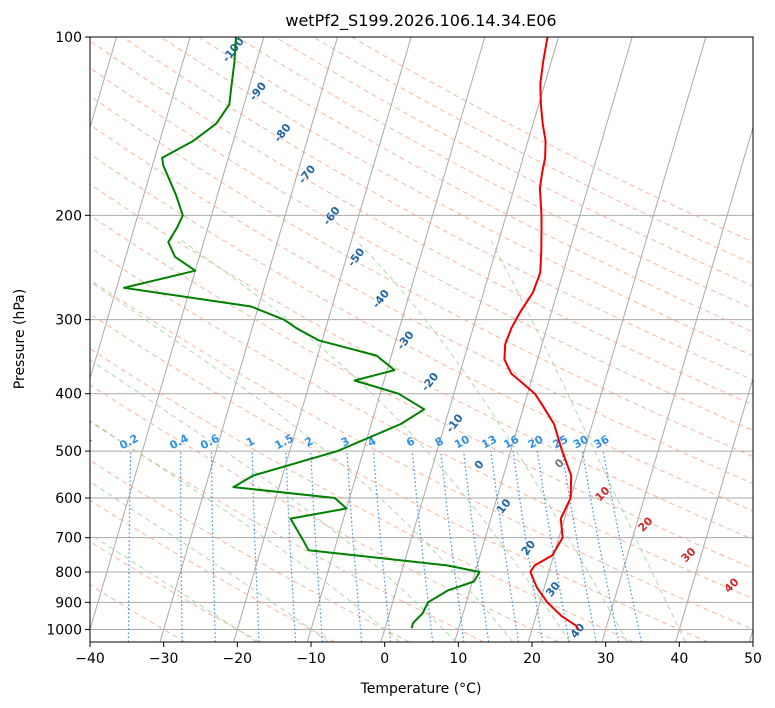 The width and height of the screenshot is (775, 708). What do you see at coordinates (689, 555) in the screenshot?
I see `moist-adiabat-label: 30` at bounding box center [689, 555].